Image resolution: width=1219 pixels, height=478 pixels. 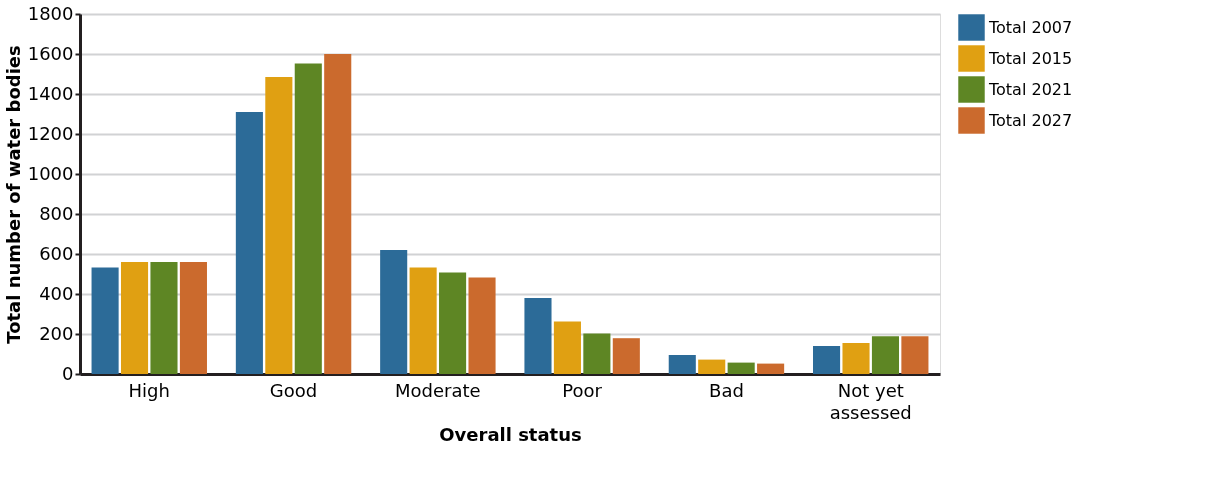 I want to click on x-axis-title: Overall status, so click(x=510, y=434).